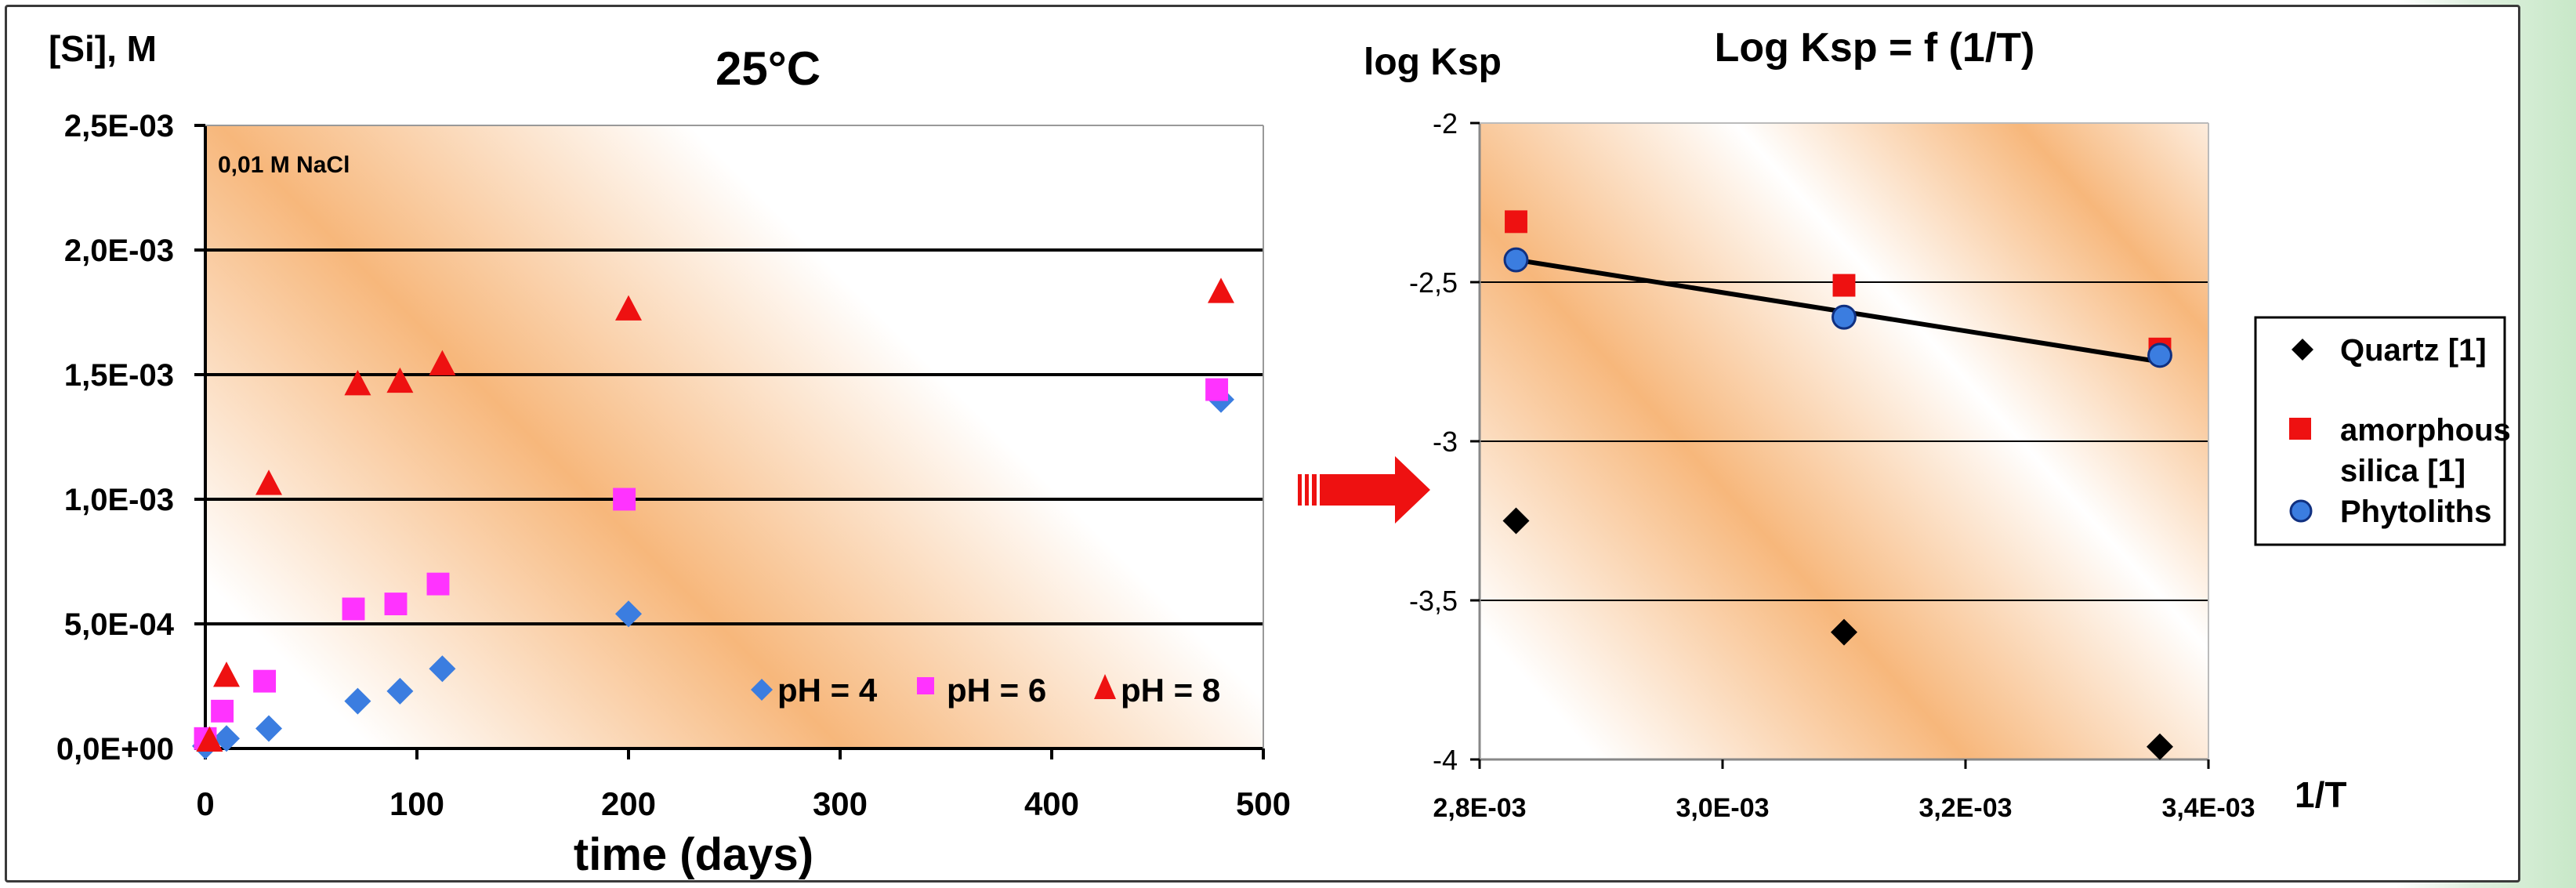 The height and width of the screenshot is (888, 2576). What do you see at coordinates (1445, 760) in the screenshot?
I see `chart-2-y-tick-label: -4` at bounding box center [1445, 760].